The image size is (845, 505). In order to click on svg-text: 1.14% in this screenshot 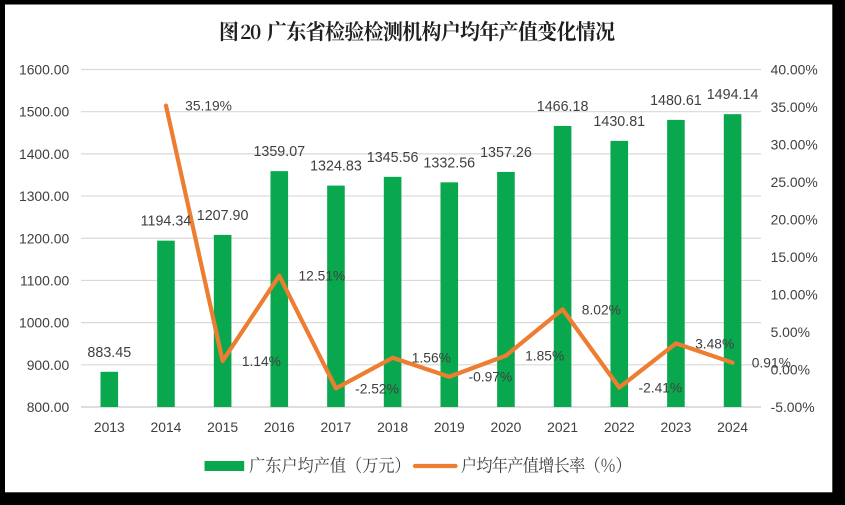, I will do `click(261, 361)`.